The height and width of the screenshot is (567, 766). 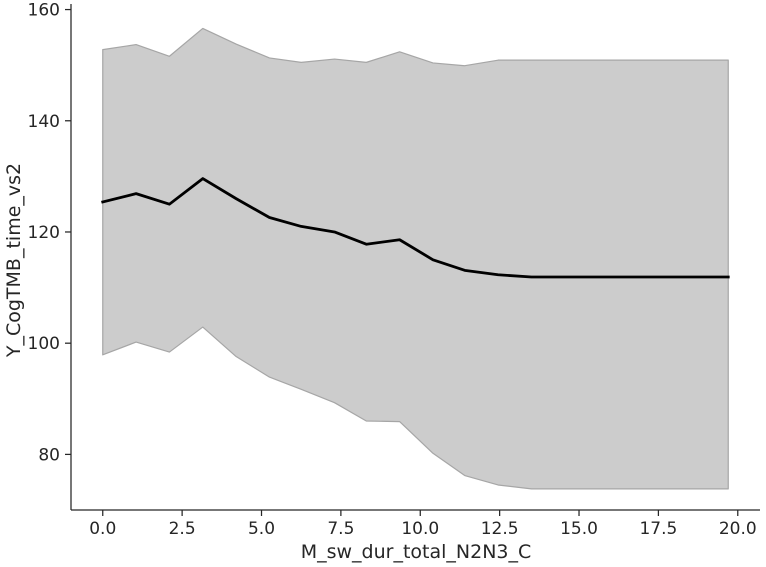 I want to click on mean-line, so click(x=415, y=228).